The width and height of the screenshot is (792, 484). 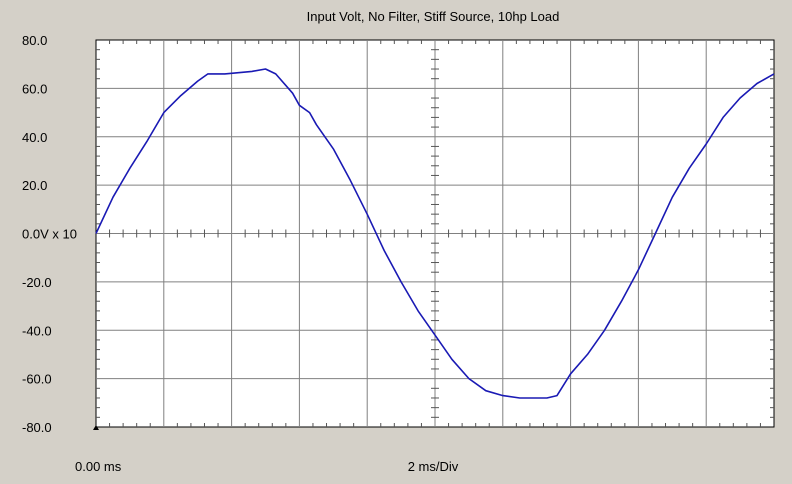 I want to click on y-tick-label: 80.0, so click(x=34, y=40).